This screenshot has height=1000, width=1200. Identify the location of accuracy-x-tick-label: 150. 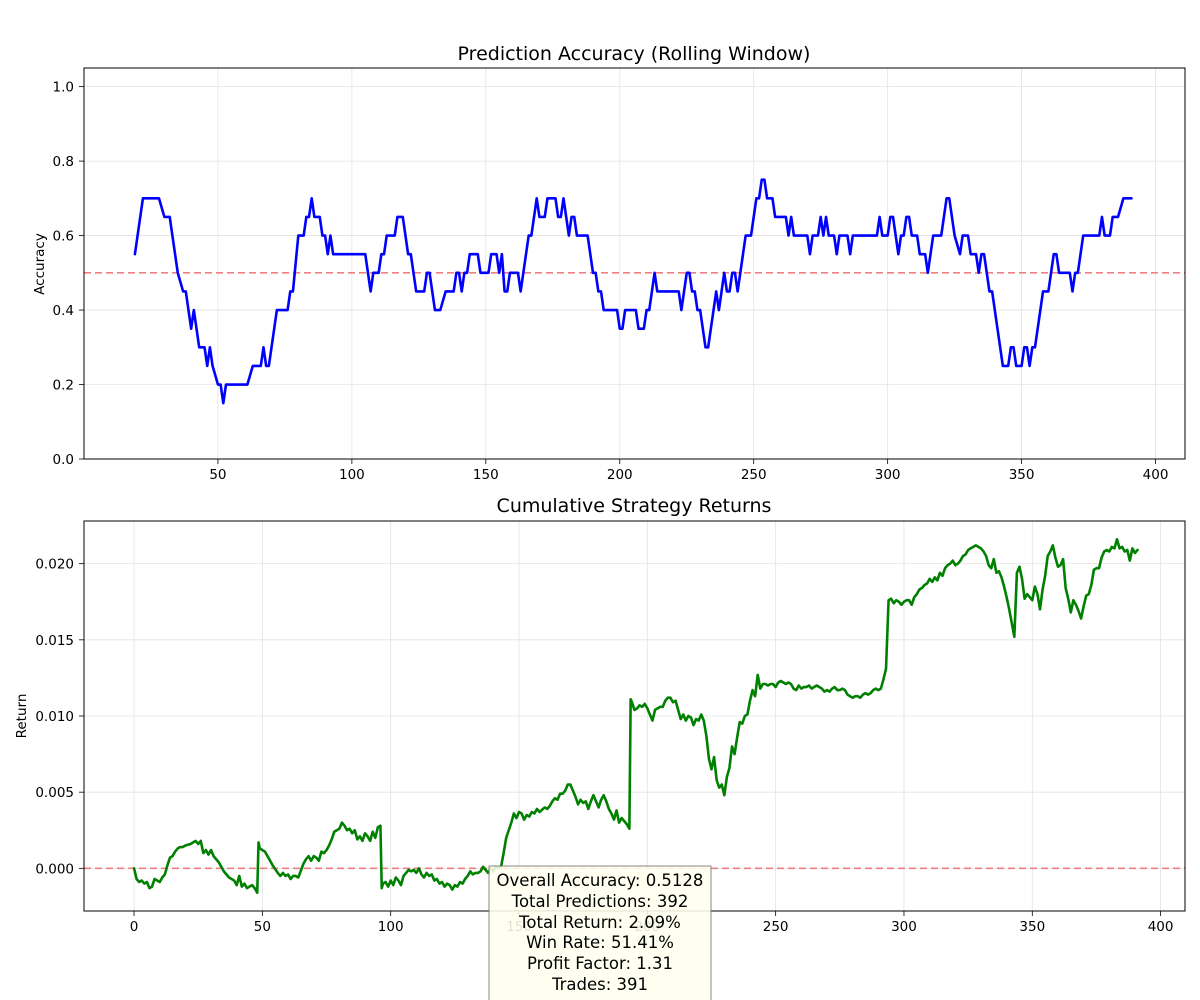
(486, 475).